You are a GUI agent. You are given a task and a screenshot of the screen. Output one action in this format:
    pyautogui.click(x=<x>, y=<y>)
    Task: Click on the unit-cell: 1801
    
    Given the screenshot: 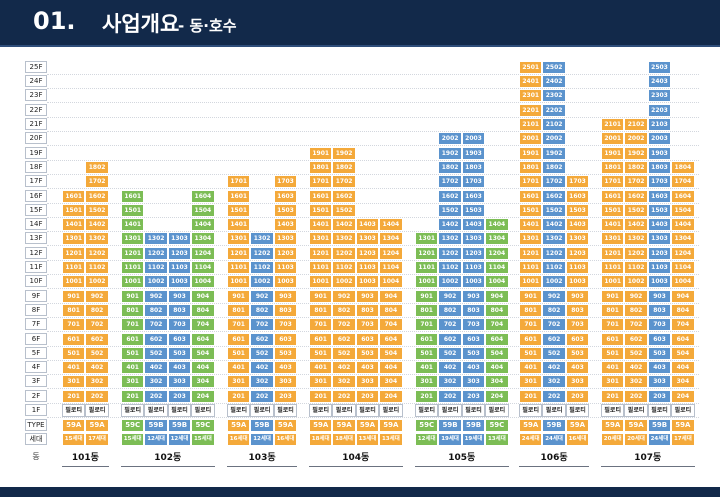 What is the action you would take?
    pyautogui.click(x=613, y=167)
    